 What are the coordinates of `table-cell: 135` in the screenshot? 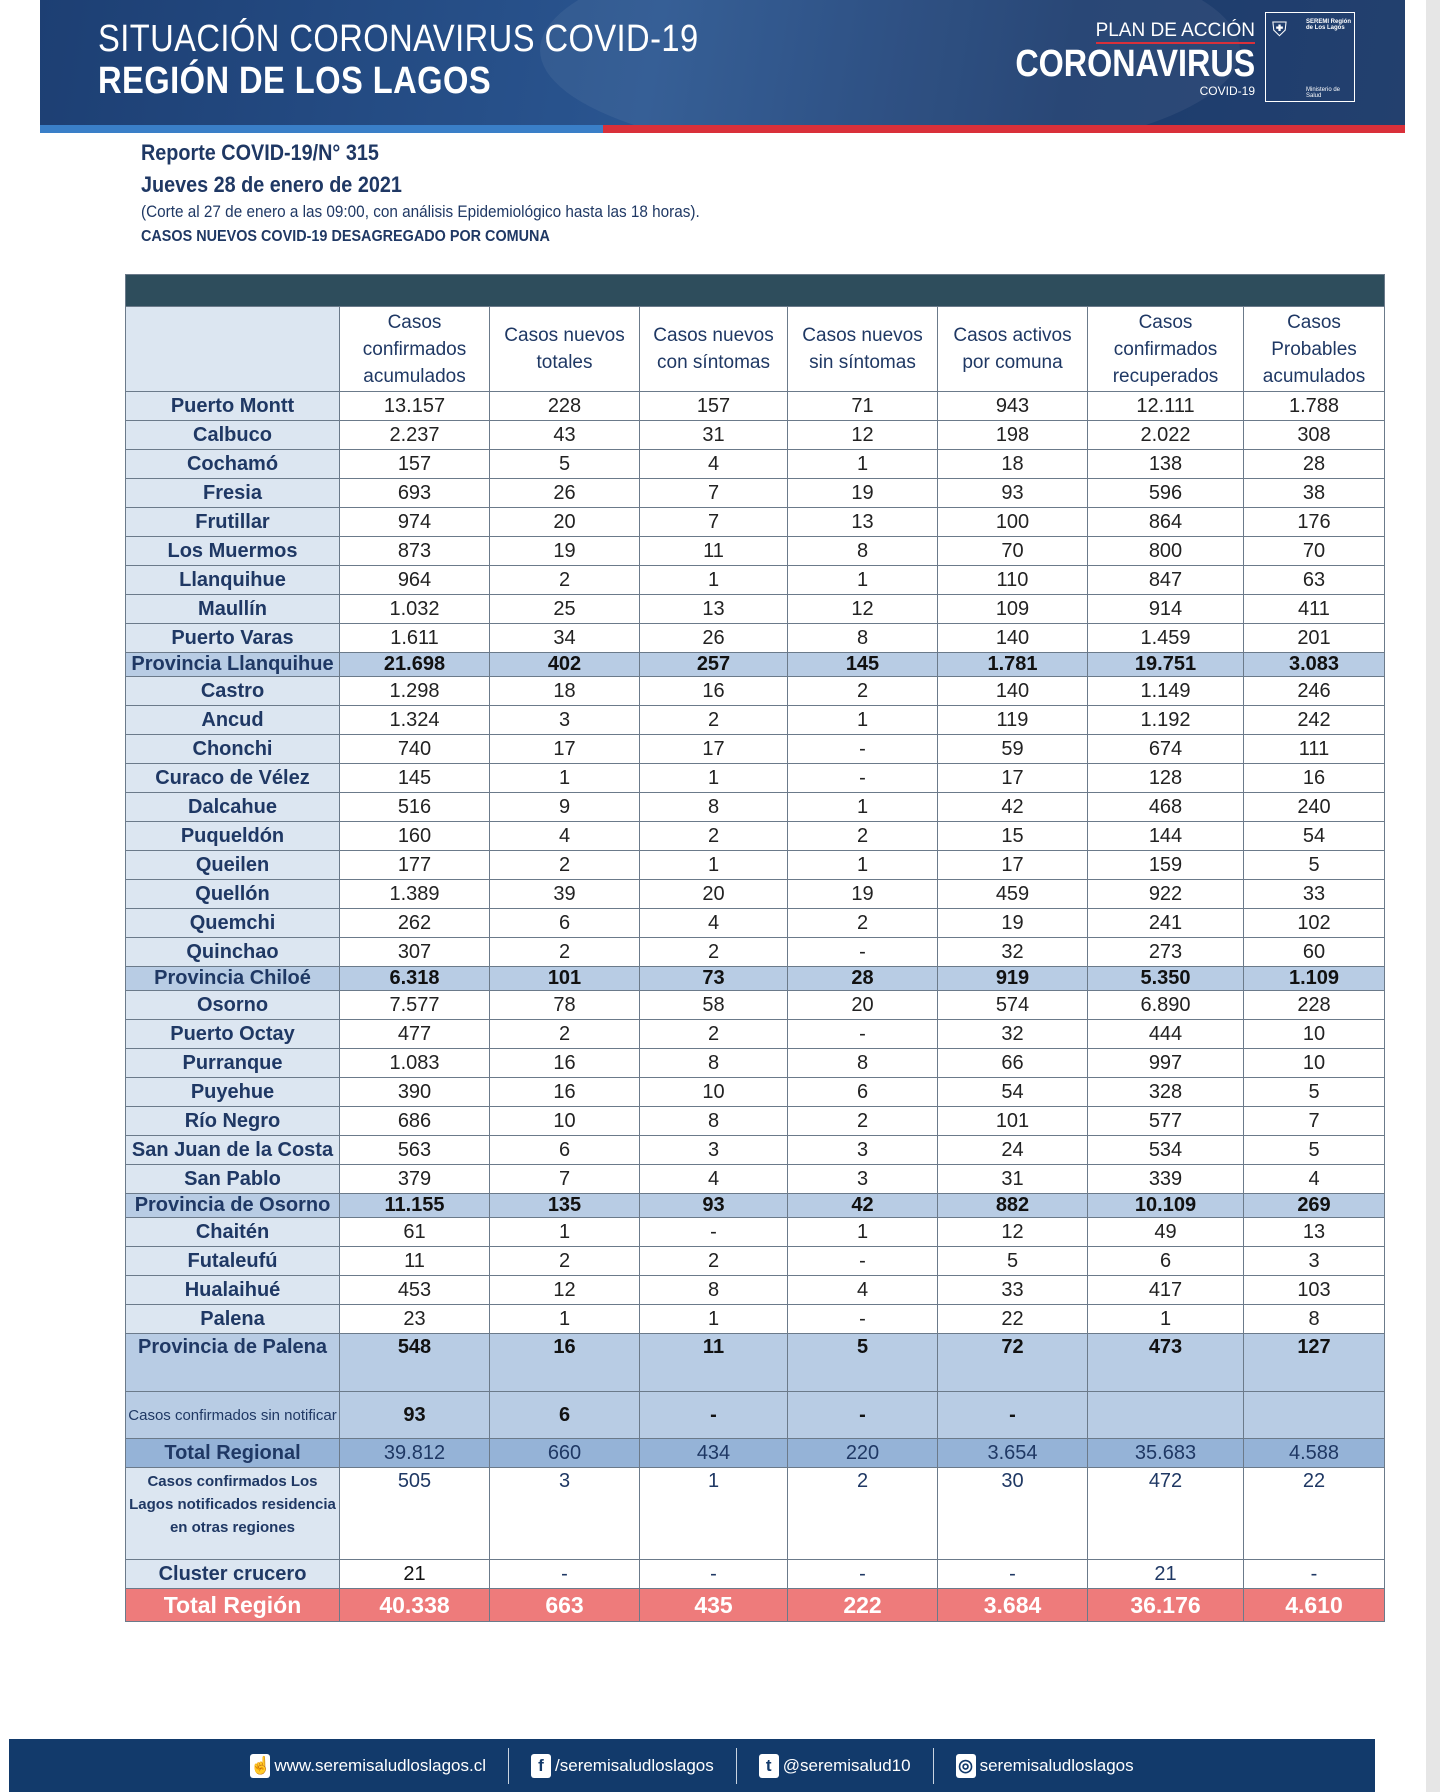 It's located at (564, 1205).